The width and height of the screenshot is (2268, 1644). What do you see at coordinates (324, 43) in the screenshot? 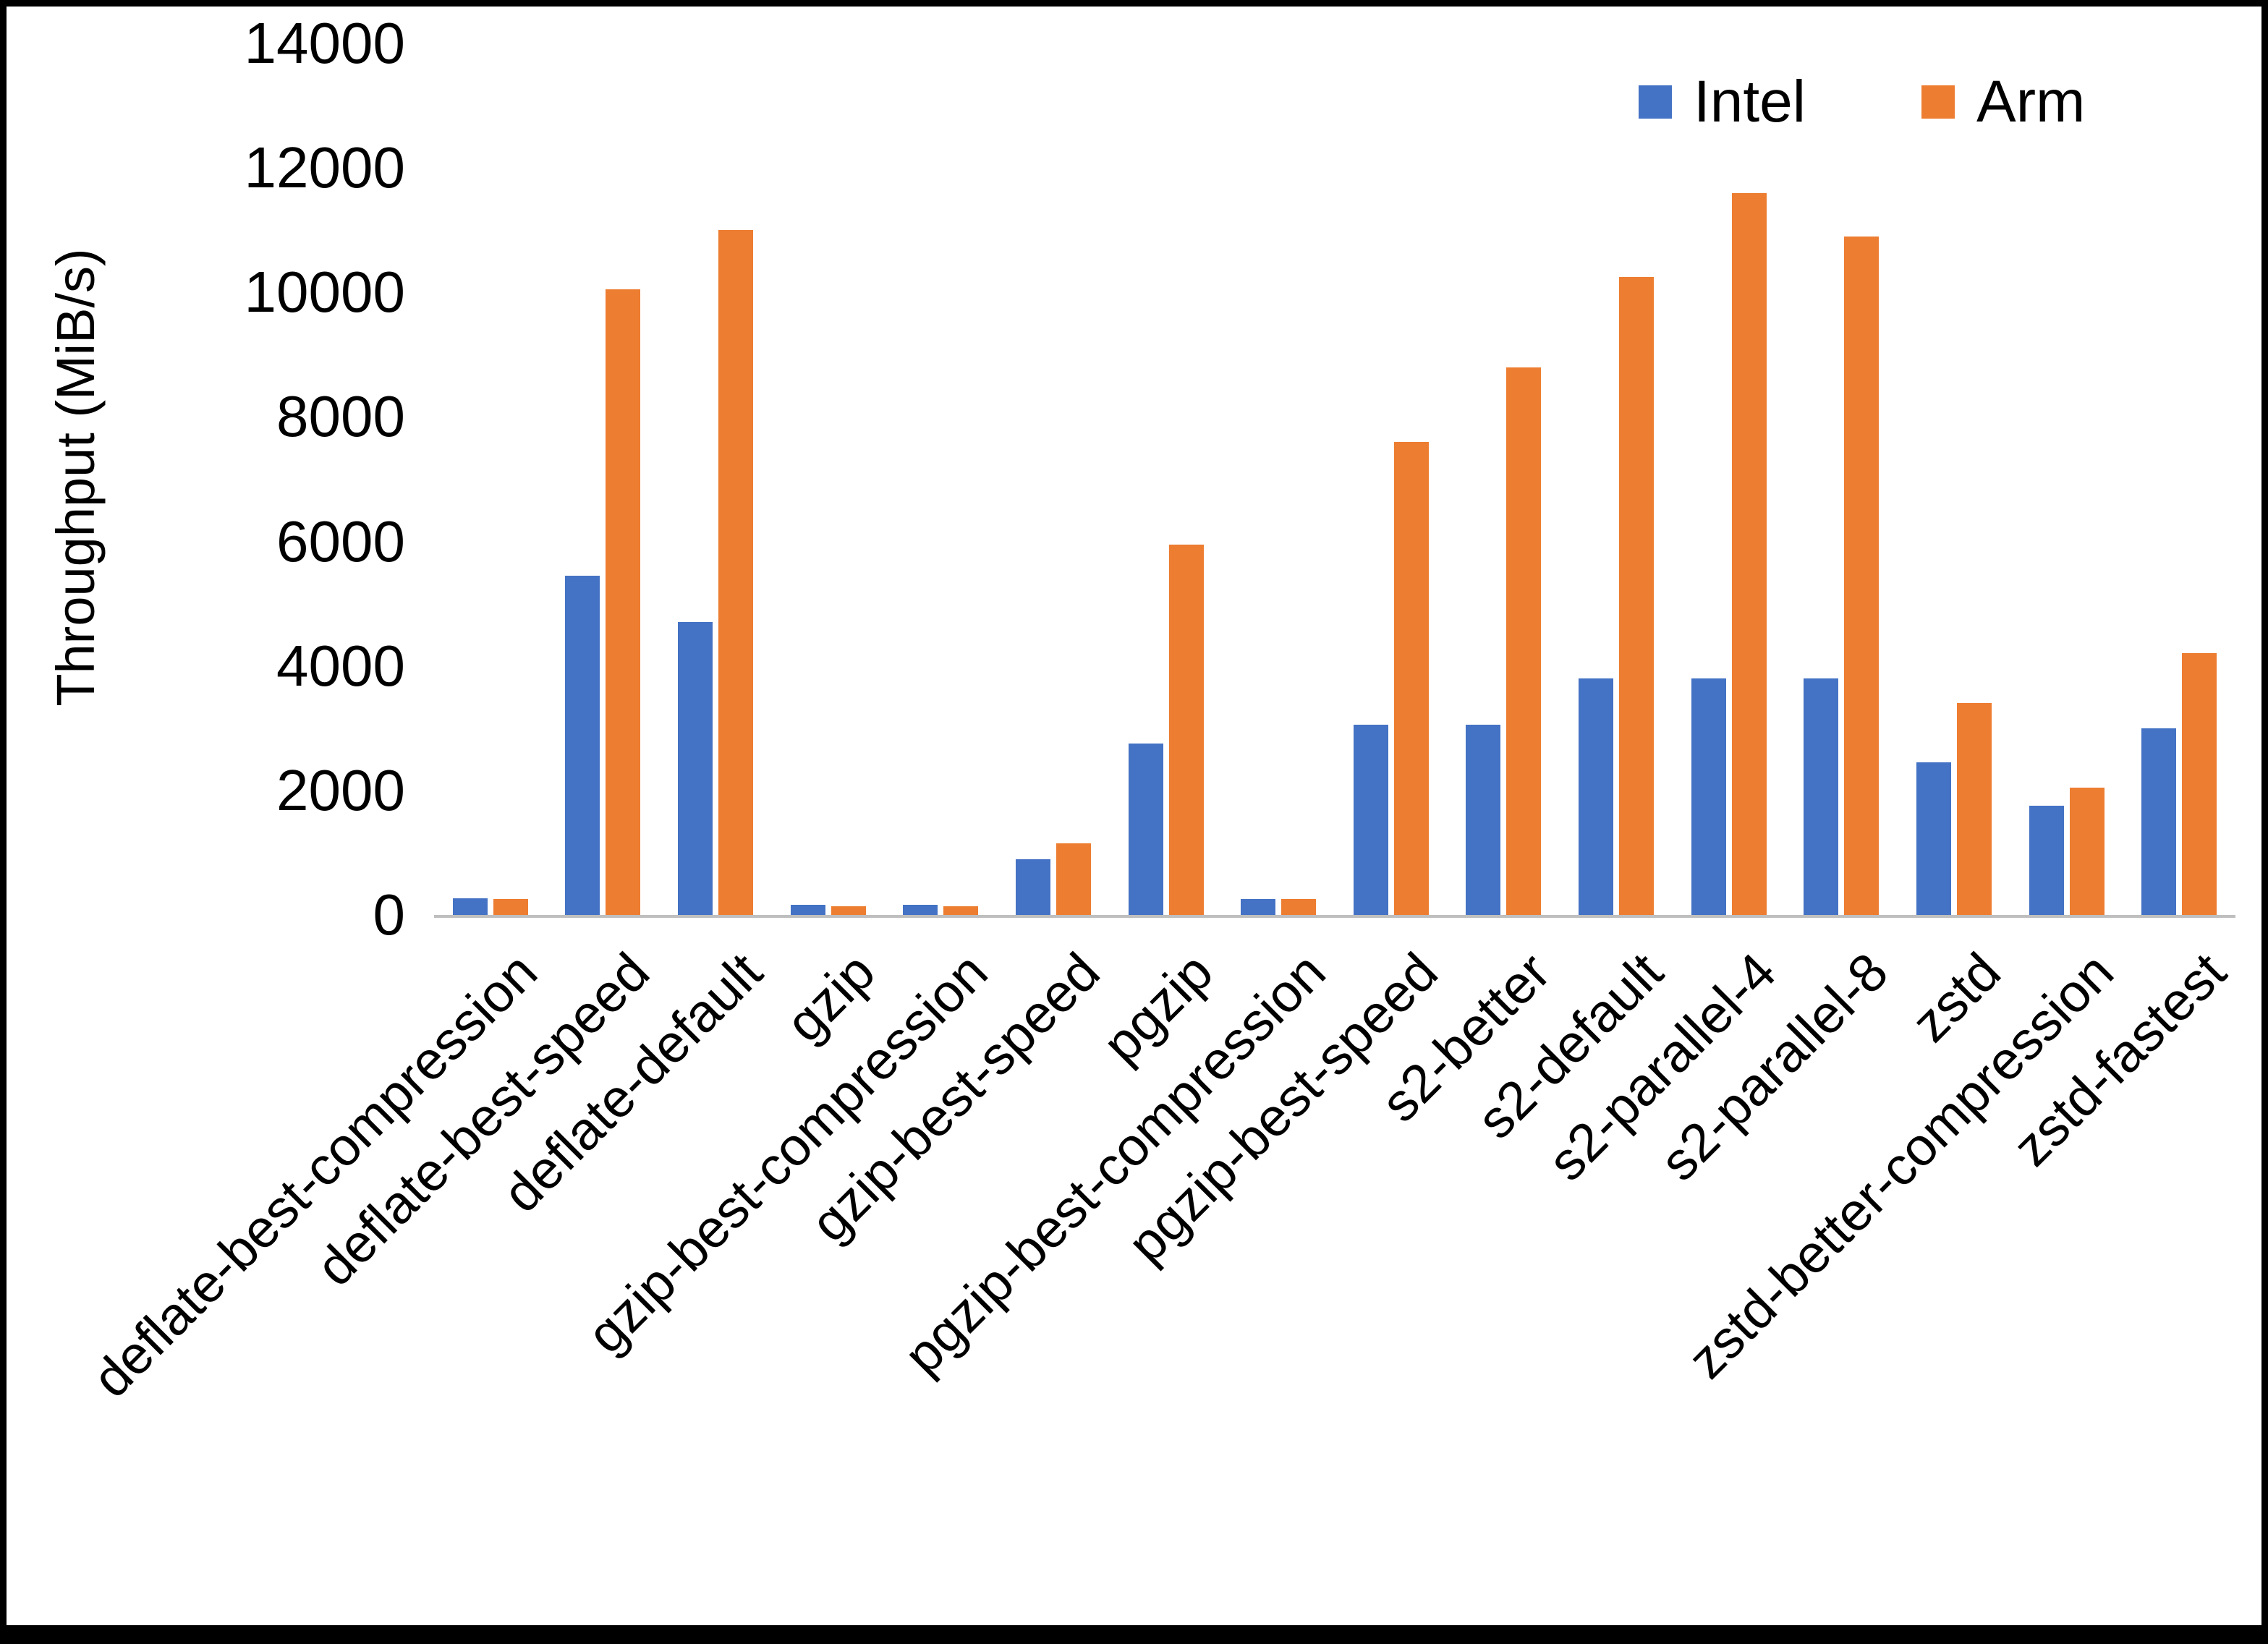
I see `y-tick-label: 14000` at bounding box center [324, 43].